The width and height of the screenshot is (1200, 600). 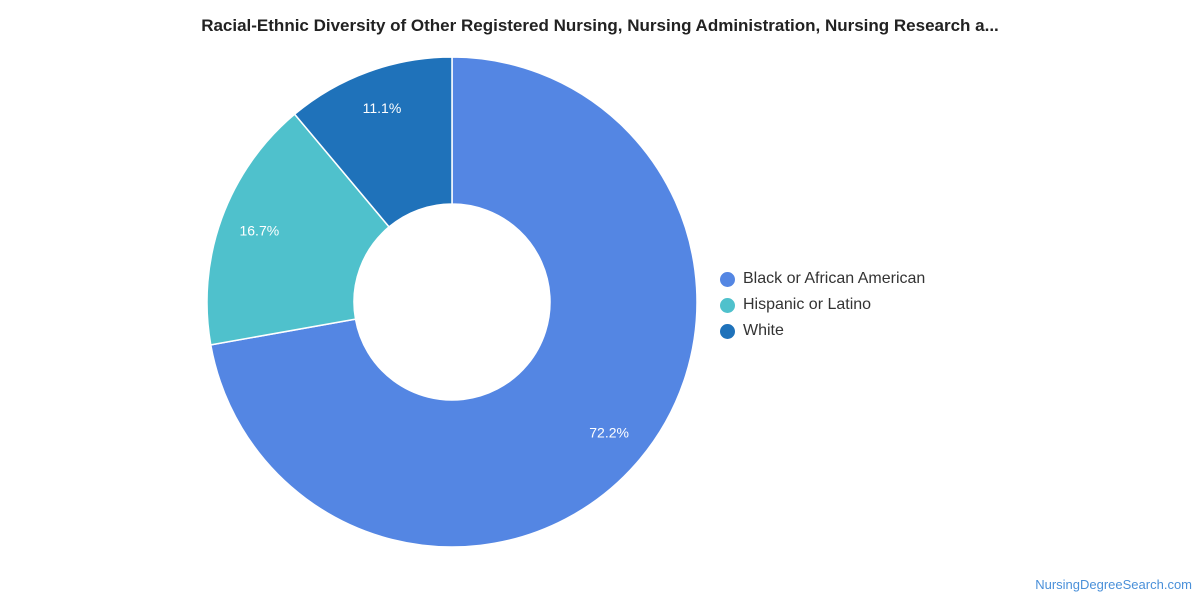 What do you see at coordinates (259, 231) in the screenshot?
I see `slice-label-hispanic-or-latino: 16.7%` at bounding box center [259, 231].